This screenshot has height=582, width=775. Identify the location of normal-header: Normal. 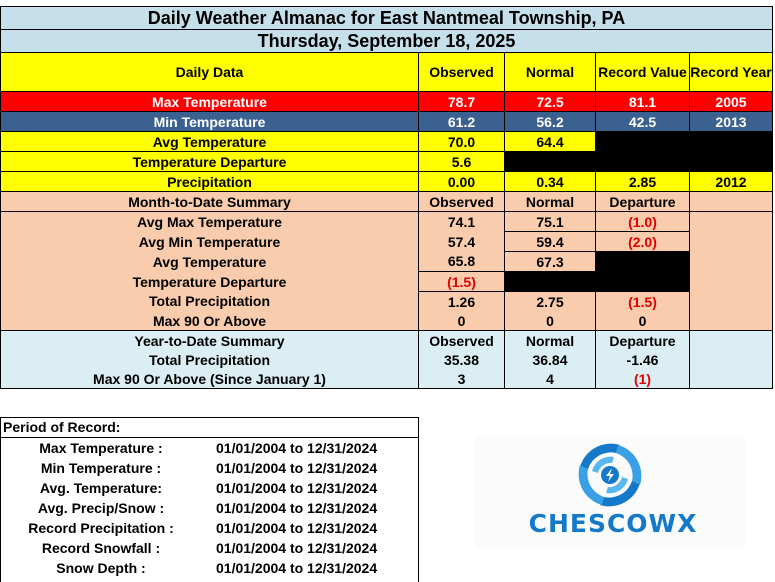
(550, 72).